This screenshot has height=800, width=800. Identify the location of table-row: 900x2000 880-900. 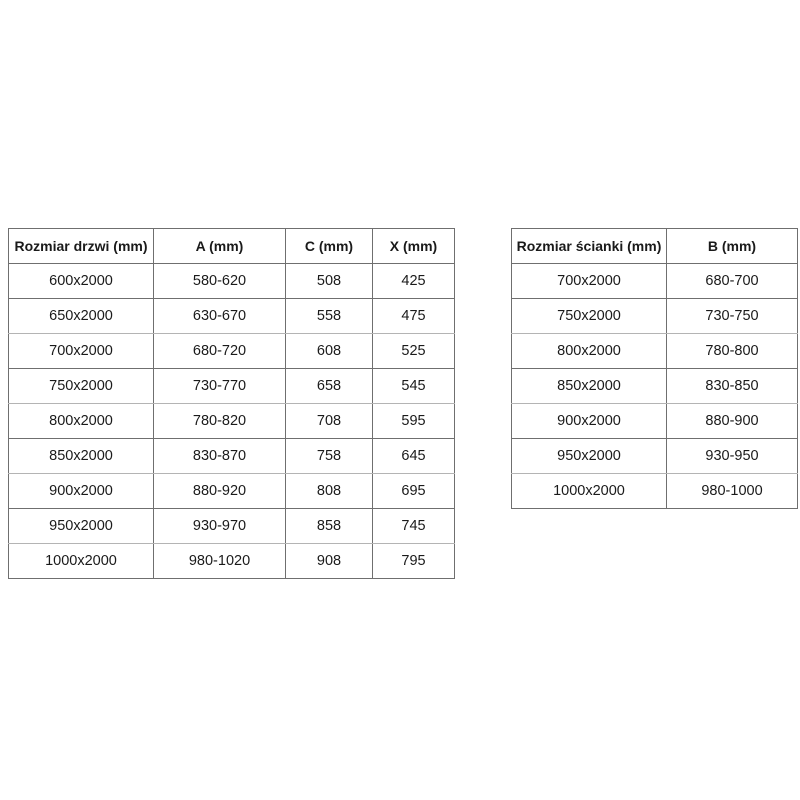
(654, 421).